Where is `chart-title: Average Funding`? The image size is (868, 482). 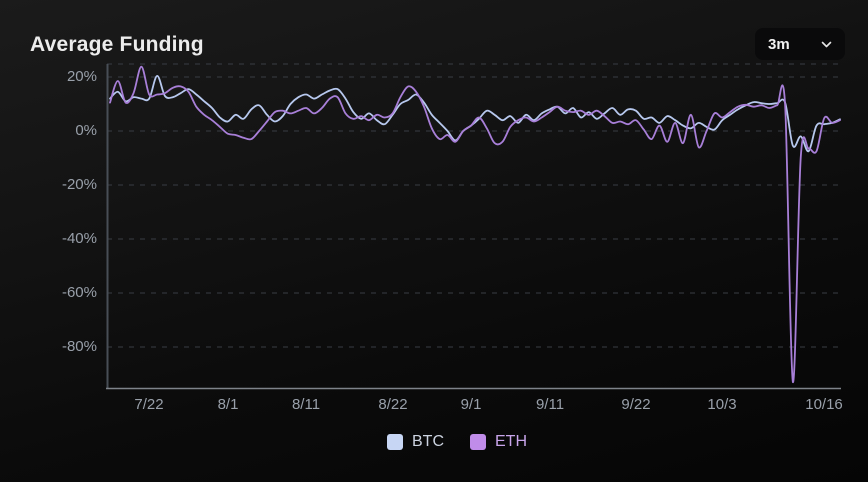
chart-title: Average Funding is located at coordinates (117, 44).